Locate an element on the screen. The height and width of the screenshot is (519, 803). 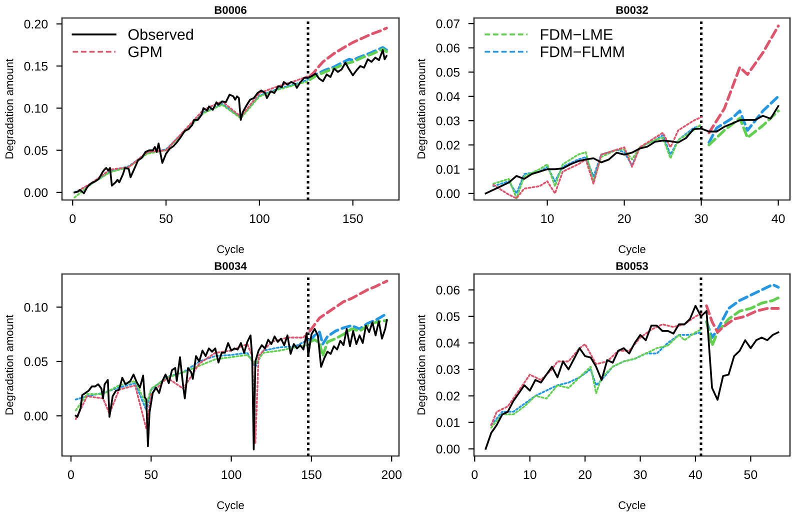
chart-title: B0032 is located at coordinates (632, 10).